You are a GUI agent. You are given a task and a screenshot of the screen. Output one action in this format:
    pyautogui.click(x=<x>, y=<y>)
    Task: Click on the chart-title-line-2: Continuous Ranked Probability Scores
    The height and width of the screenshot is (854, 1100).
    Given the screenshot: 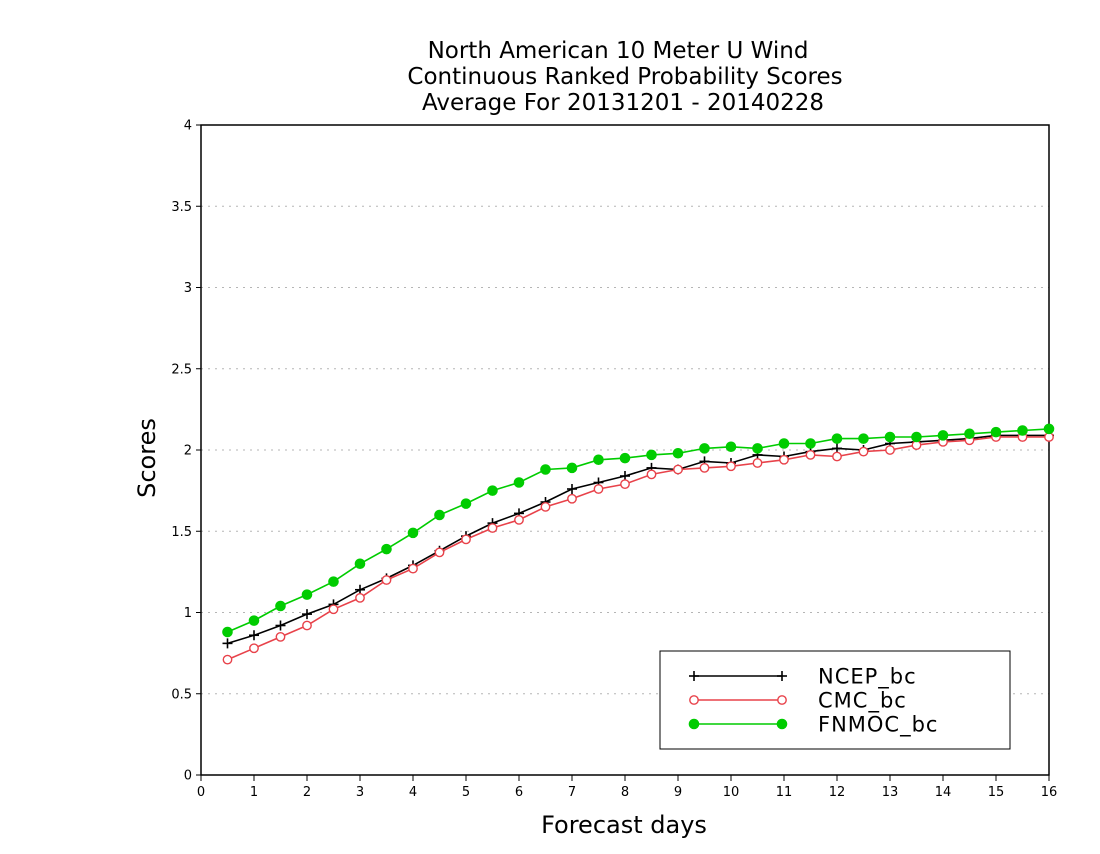 What is the action you would take?
    pyautogui.click(x=624, y=77)
    